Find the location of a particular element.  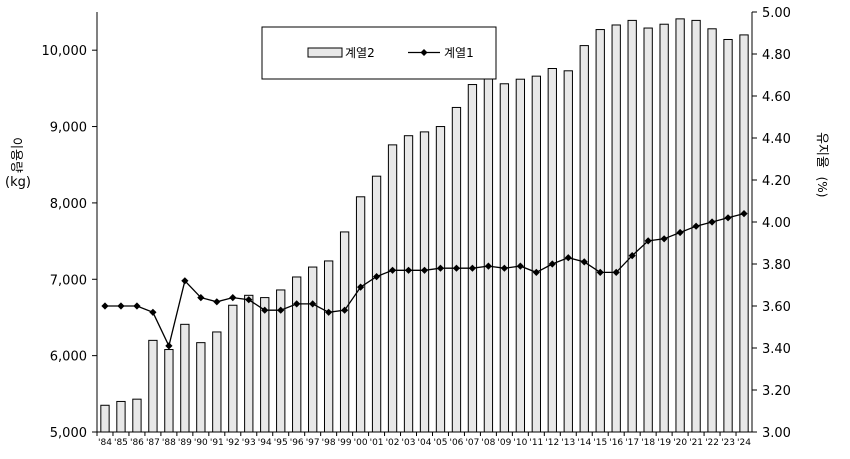

x-tick-label: '02 is located at coordinates (393, 443).